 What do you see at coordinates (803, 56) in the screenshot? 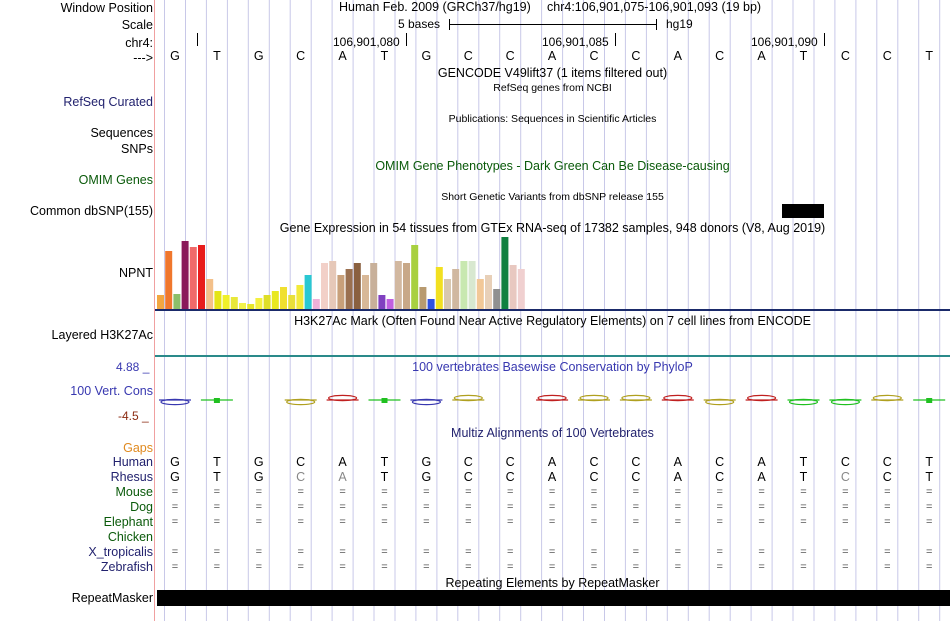
I see `sequence-base: T` at bounding box center [803, 56].